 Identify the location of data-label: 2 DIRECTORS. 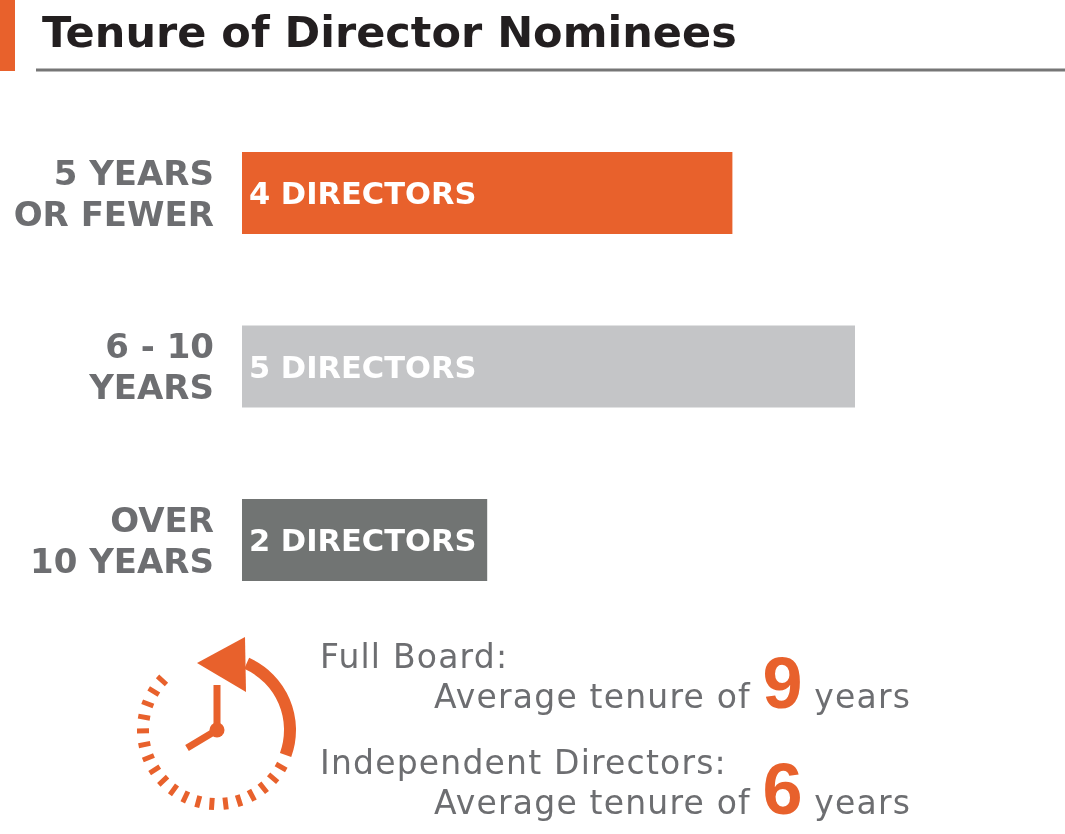
(363, 540).